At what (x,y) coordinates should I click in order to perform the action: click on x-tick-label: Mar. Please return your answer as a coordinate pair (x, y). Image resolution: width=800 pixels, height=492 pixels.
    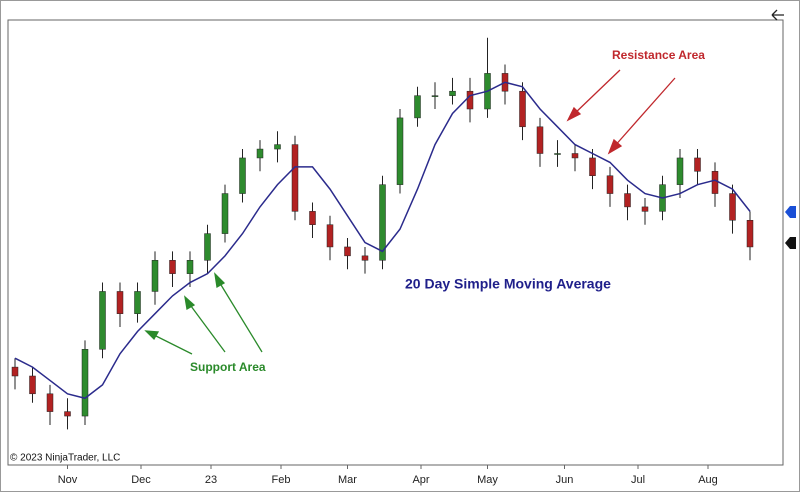
    Looking at the image, I should click on (347, 480).